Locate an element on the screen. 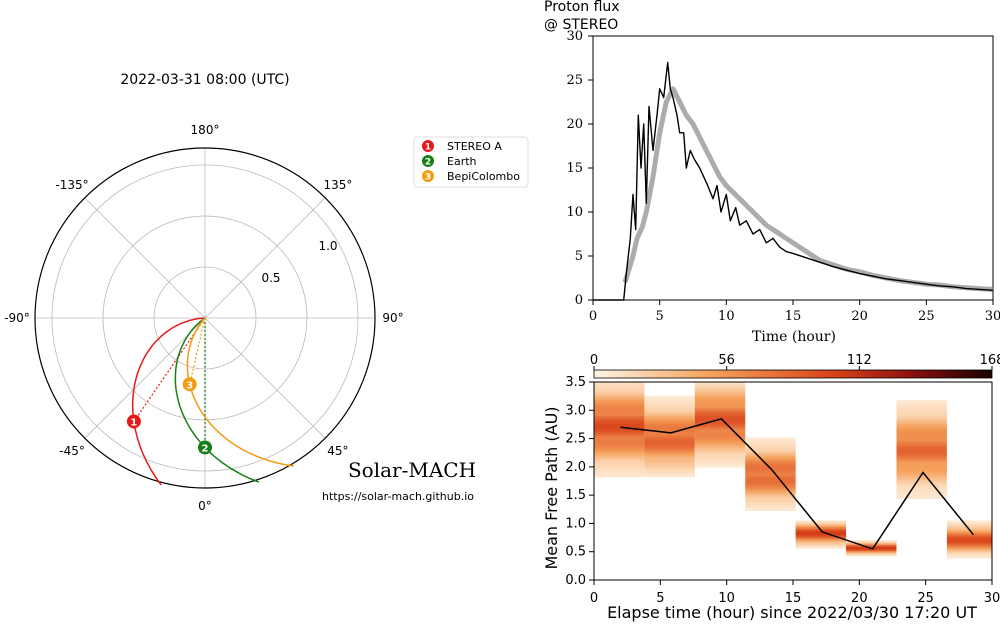 This screenshot has width=1000, height=628. polar-angle-label: -90° is located at coordinates (17, 318).